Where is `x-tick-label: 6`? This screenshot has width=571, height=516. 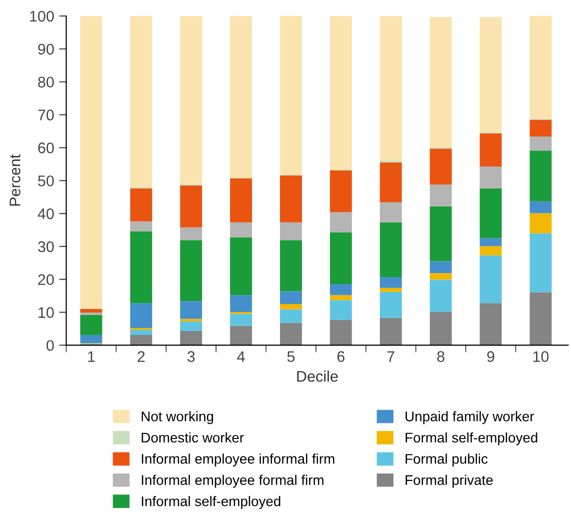
x-tick-label: 6 is located at coordinates (340, 356).